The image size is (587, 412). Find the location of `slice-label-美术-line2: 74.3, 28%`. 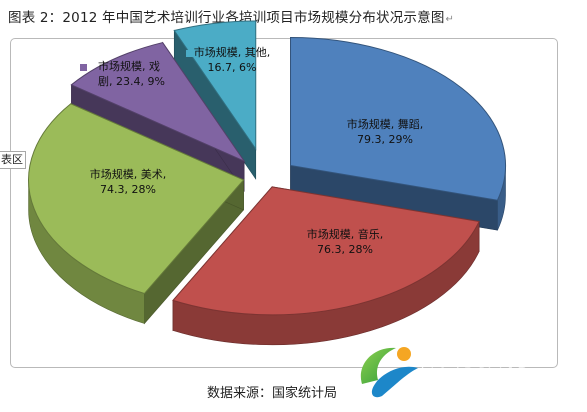

slice-label-美术-line2: 74.3, 28% is located at coordinates (128, 189).